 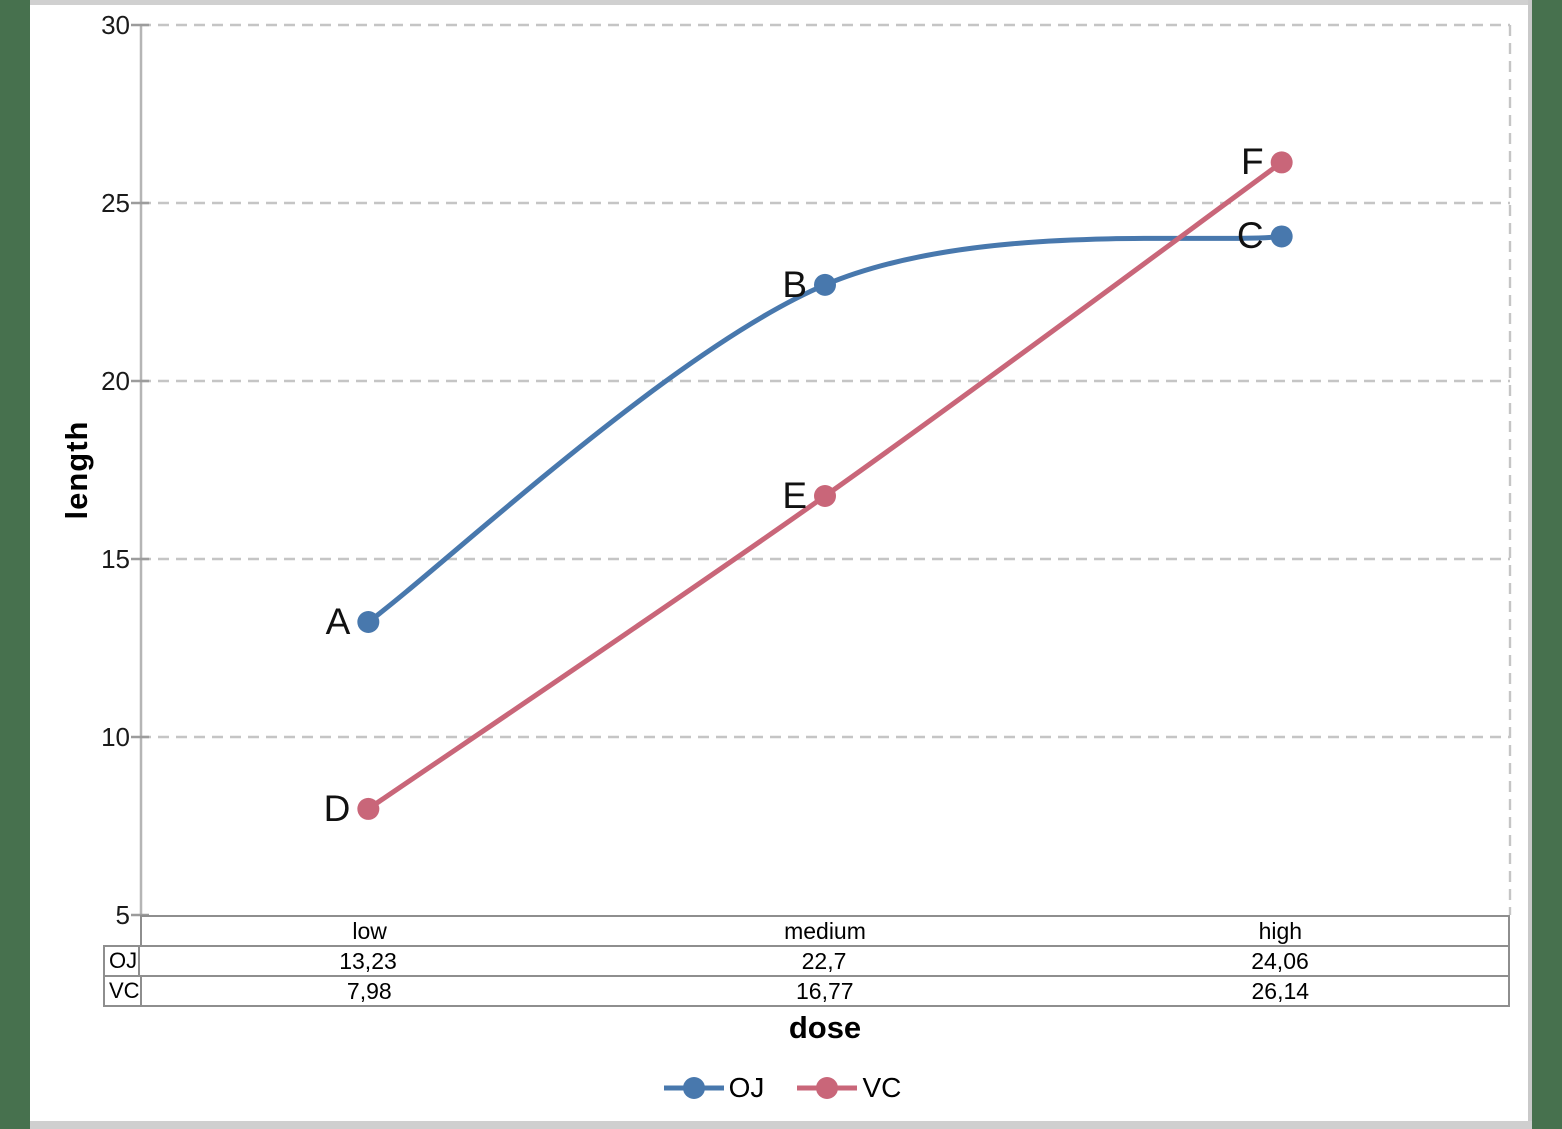 I want to click on vc-marker-medium, so click(x=825, y=495).